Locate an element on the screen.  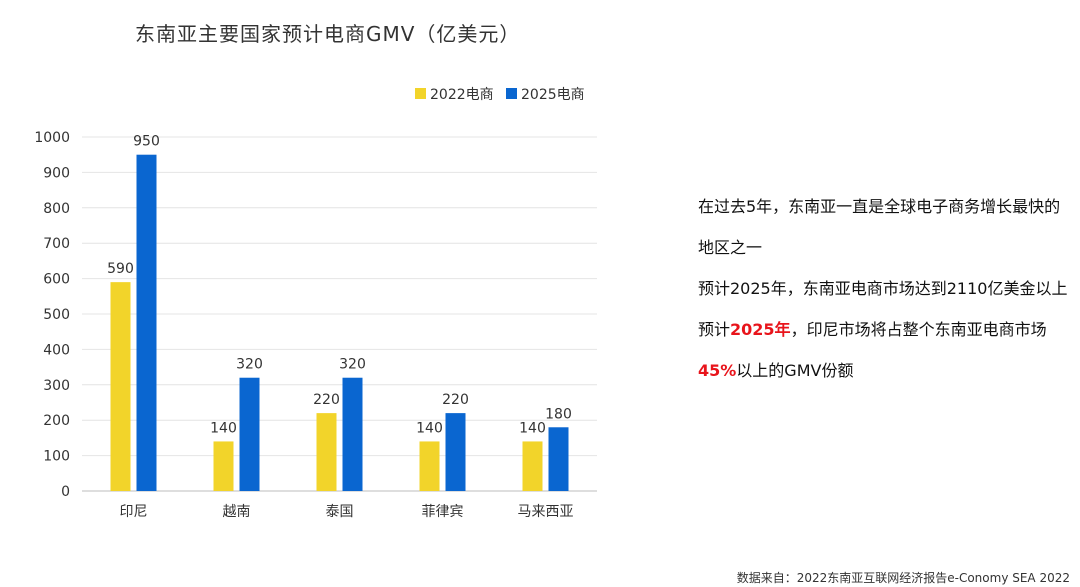
note-line-1: 在过去5年，东南亚一直是全球电子商务增长最快的地区之一 is located at coordinates (879, 227).